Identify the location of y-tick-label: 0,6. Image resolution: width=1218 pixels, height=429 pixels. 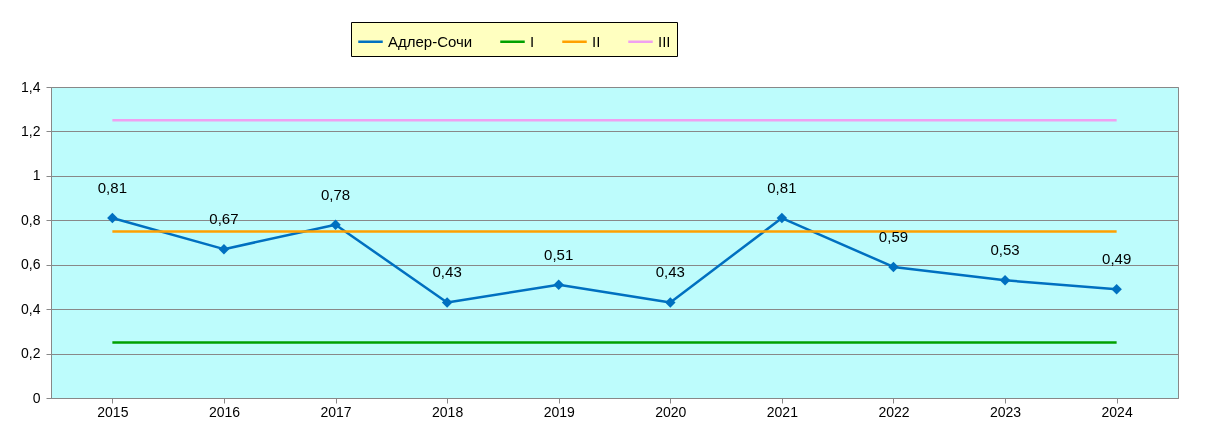
(31, 264).